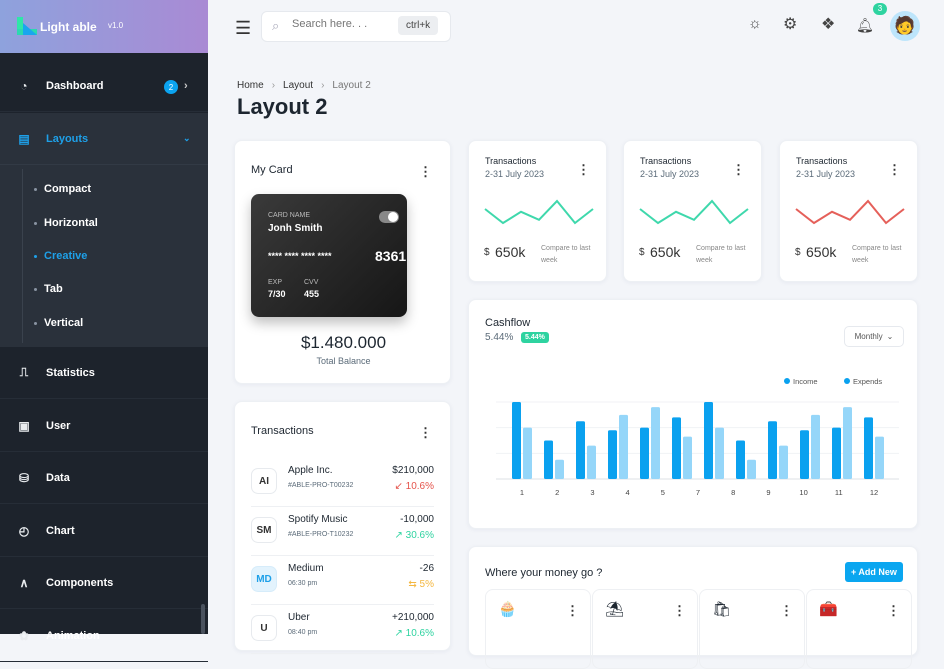  I want to click on sidebar-item-animation: ✿ Animation, so click(104, 636).